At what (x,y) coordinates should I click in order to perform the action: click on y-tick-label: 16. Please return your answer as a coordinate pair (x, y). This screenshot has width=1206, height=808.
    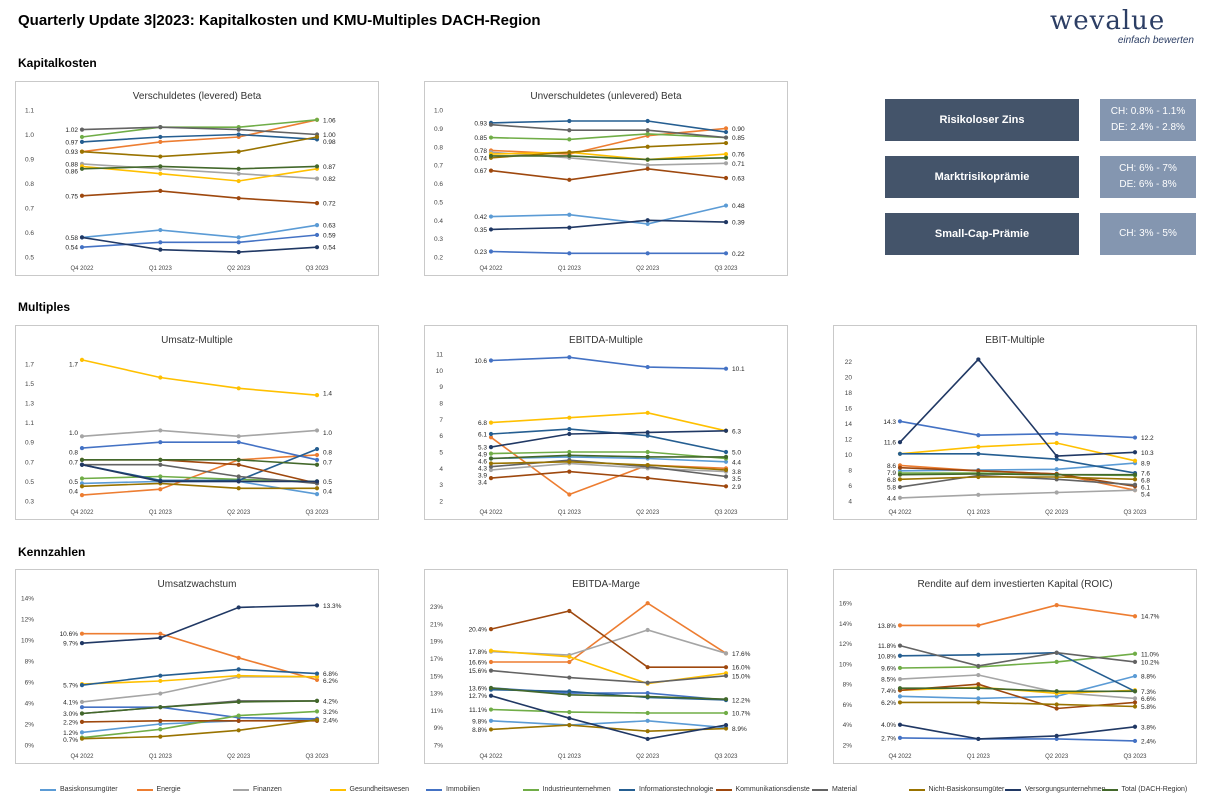
    Looking at the image, I should click on (849, 409).